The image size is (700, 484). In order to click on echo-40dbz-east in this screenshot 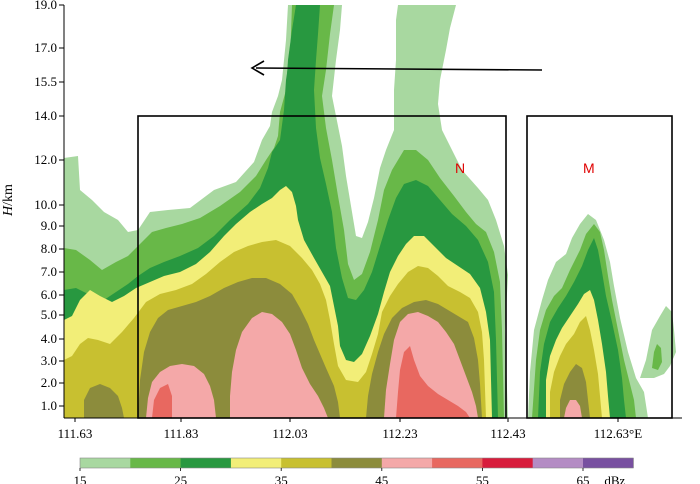, I will do `click(575, 391)`.